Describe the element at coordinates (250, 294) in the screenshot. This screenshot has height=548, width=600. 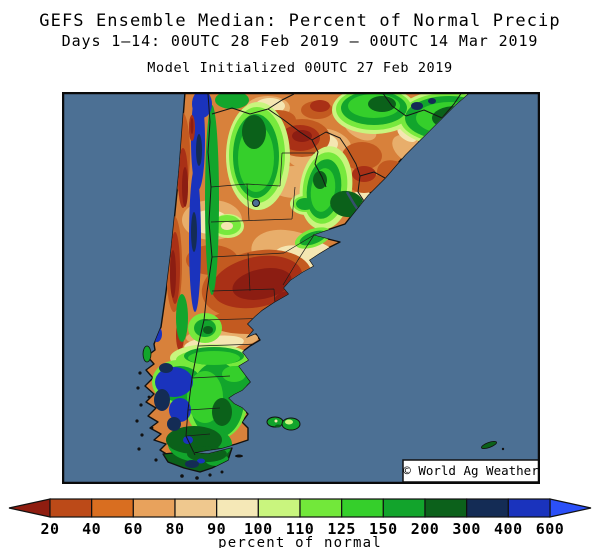
I see `province-borders` at that location.